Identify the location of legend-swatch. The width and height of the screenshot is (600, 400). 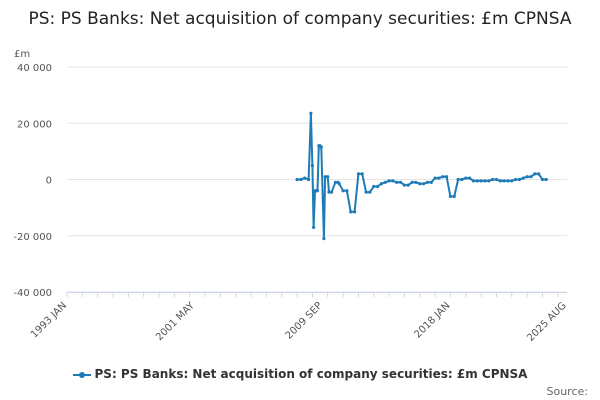
(81, 374).